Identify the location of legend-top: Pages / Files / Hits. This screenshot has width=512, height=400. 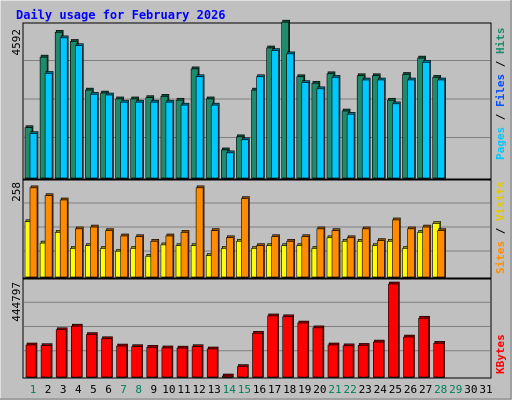
(500, 94).